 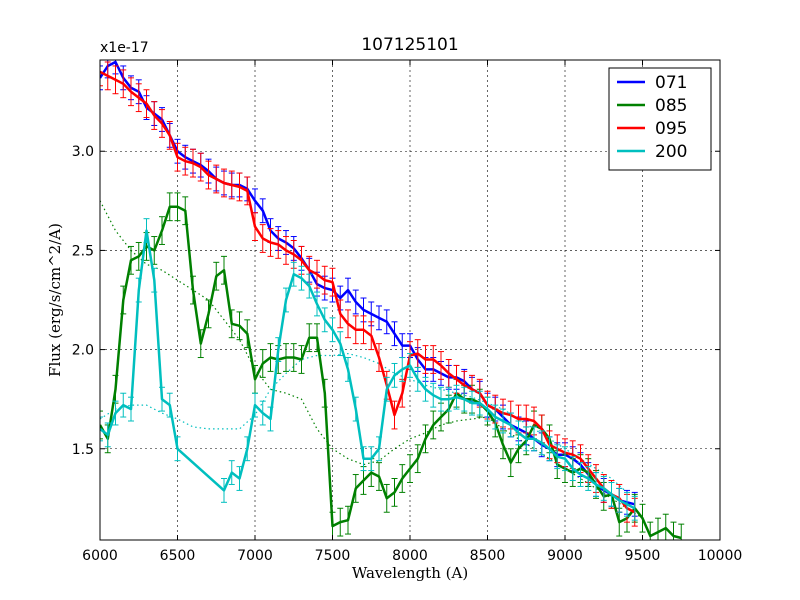 I want to click on legend-box, so click(x=660, y=119).